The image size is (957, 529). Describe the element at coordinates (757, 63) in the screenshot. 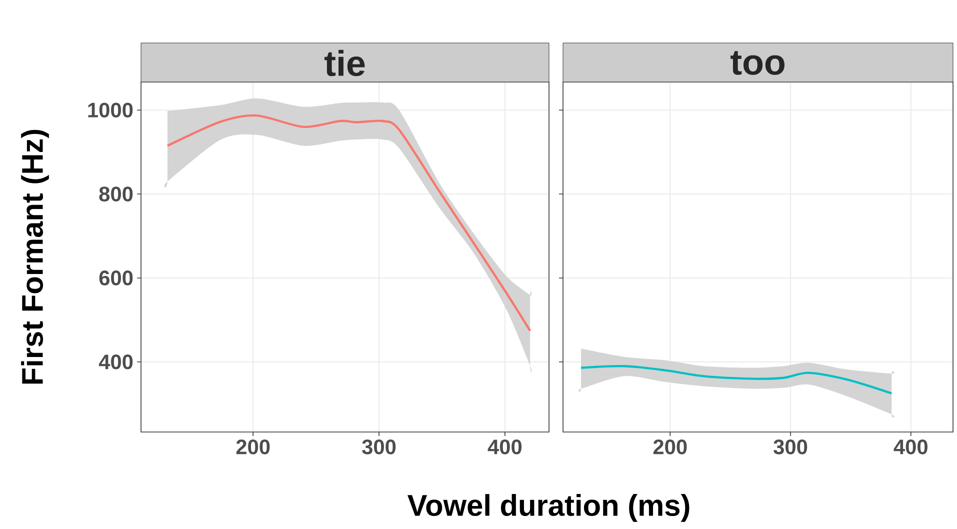

I see `chart-title: too` at that location.